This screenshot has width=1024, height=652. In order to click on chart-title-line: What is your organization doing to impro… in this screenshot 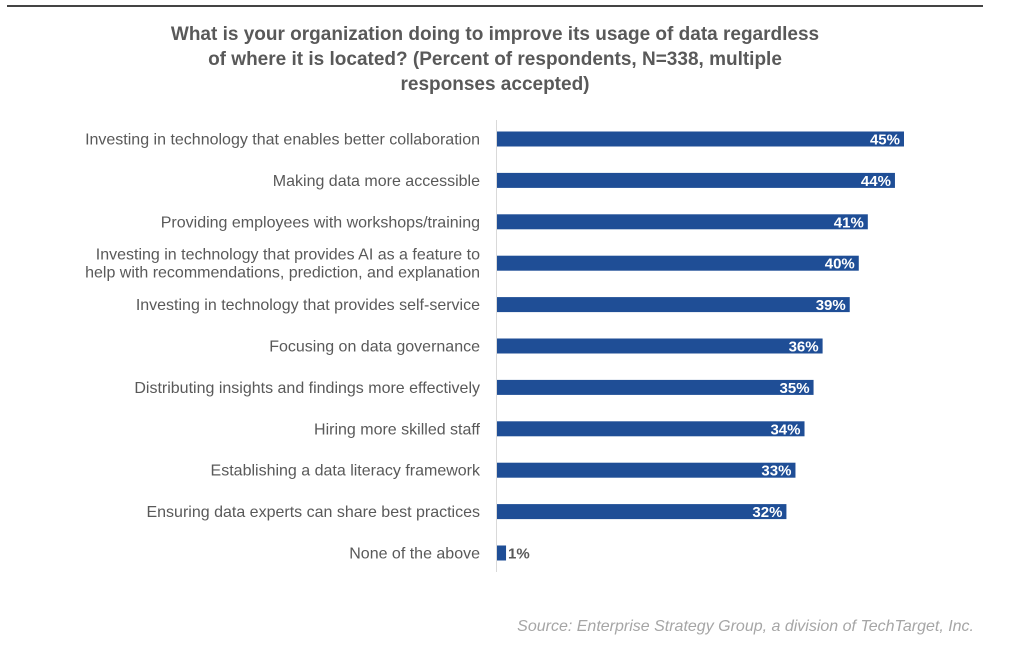, I will do `click(495, 34)`.